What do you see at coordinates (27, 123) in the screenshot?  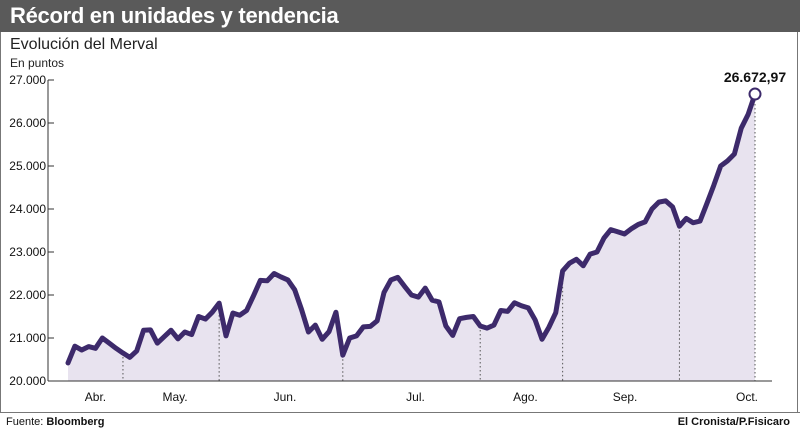 I see `y-tick-label: 26.000` at bounding box center [27, 123].